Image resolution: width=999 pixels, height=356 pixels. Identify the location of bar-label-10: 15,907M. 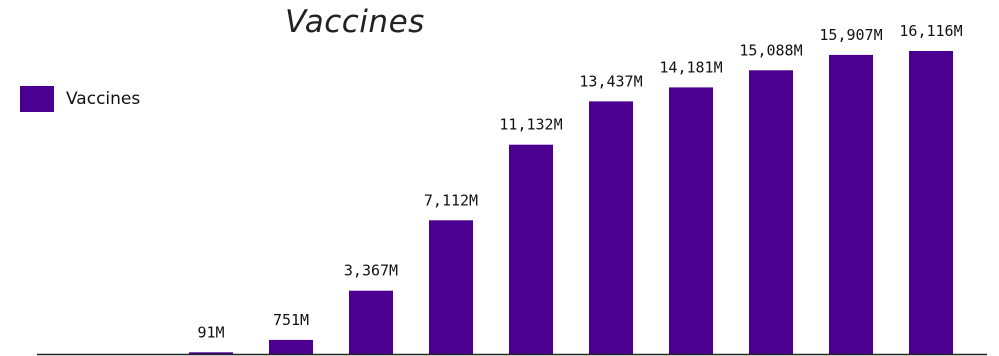
(850, 35).